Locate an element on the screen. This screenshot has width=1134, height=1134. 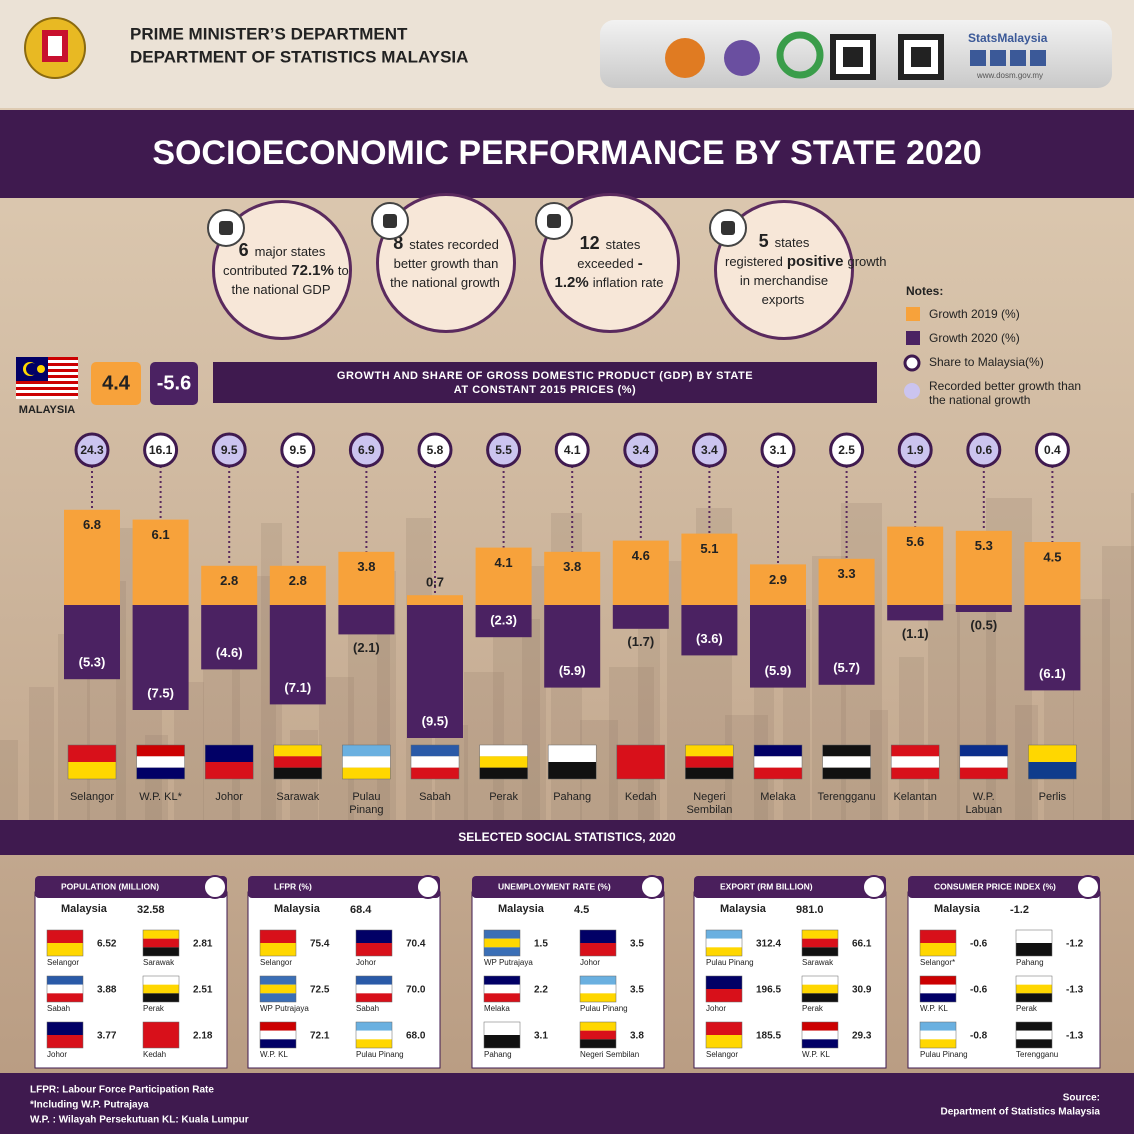
highlight-number: 12 is located at coordinates (589, 243).